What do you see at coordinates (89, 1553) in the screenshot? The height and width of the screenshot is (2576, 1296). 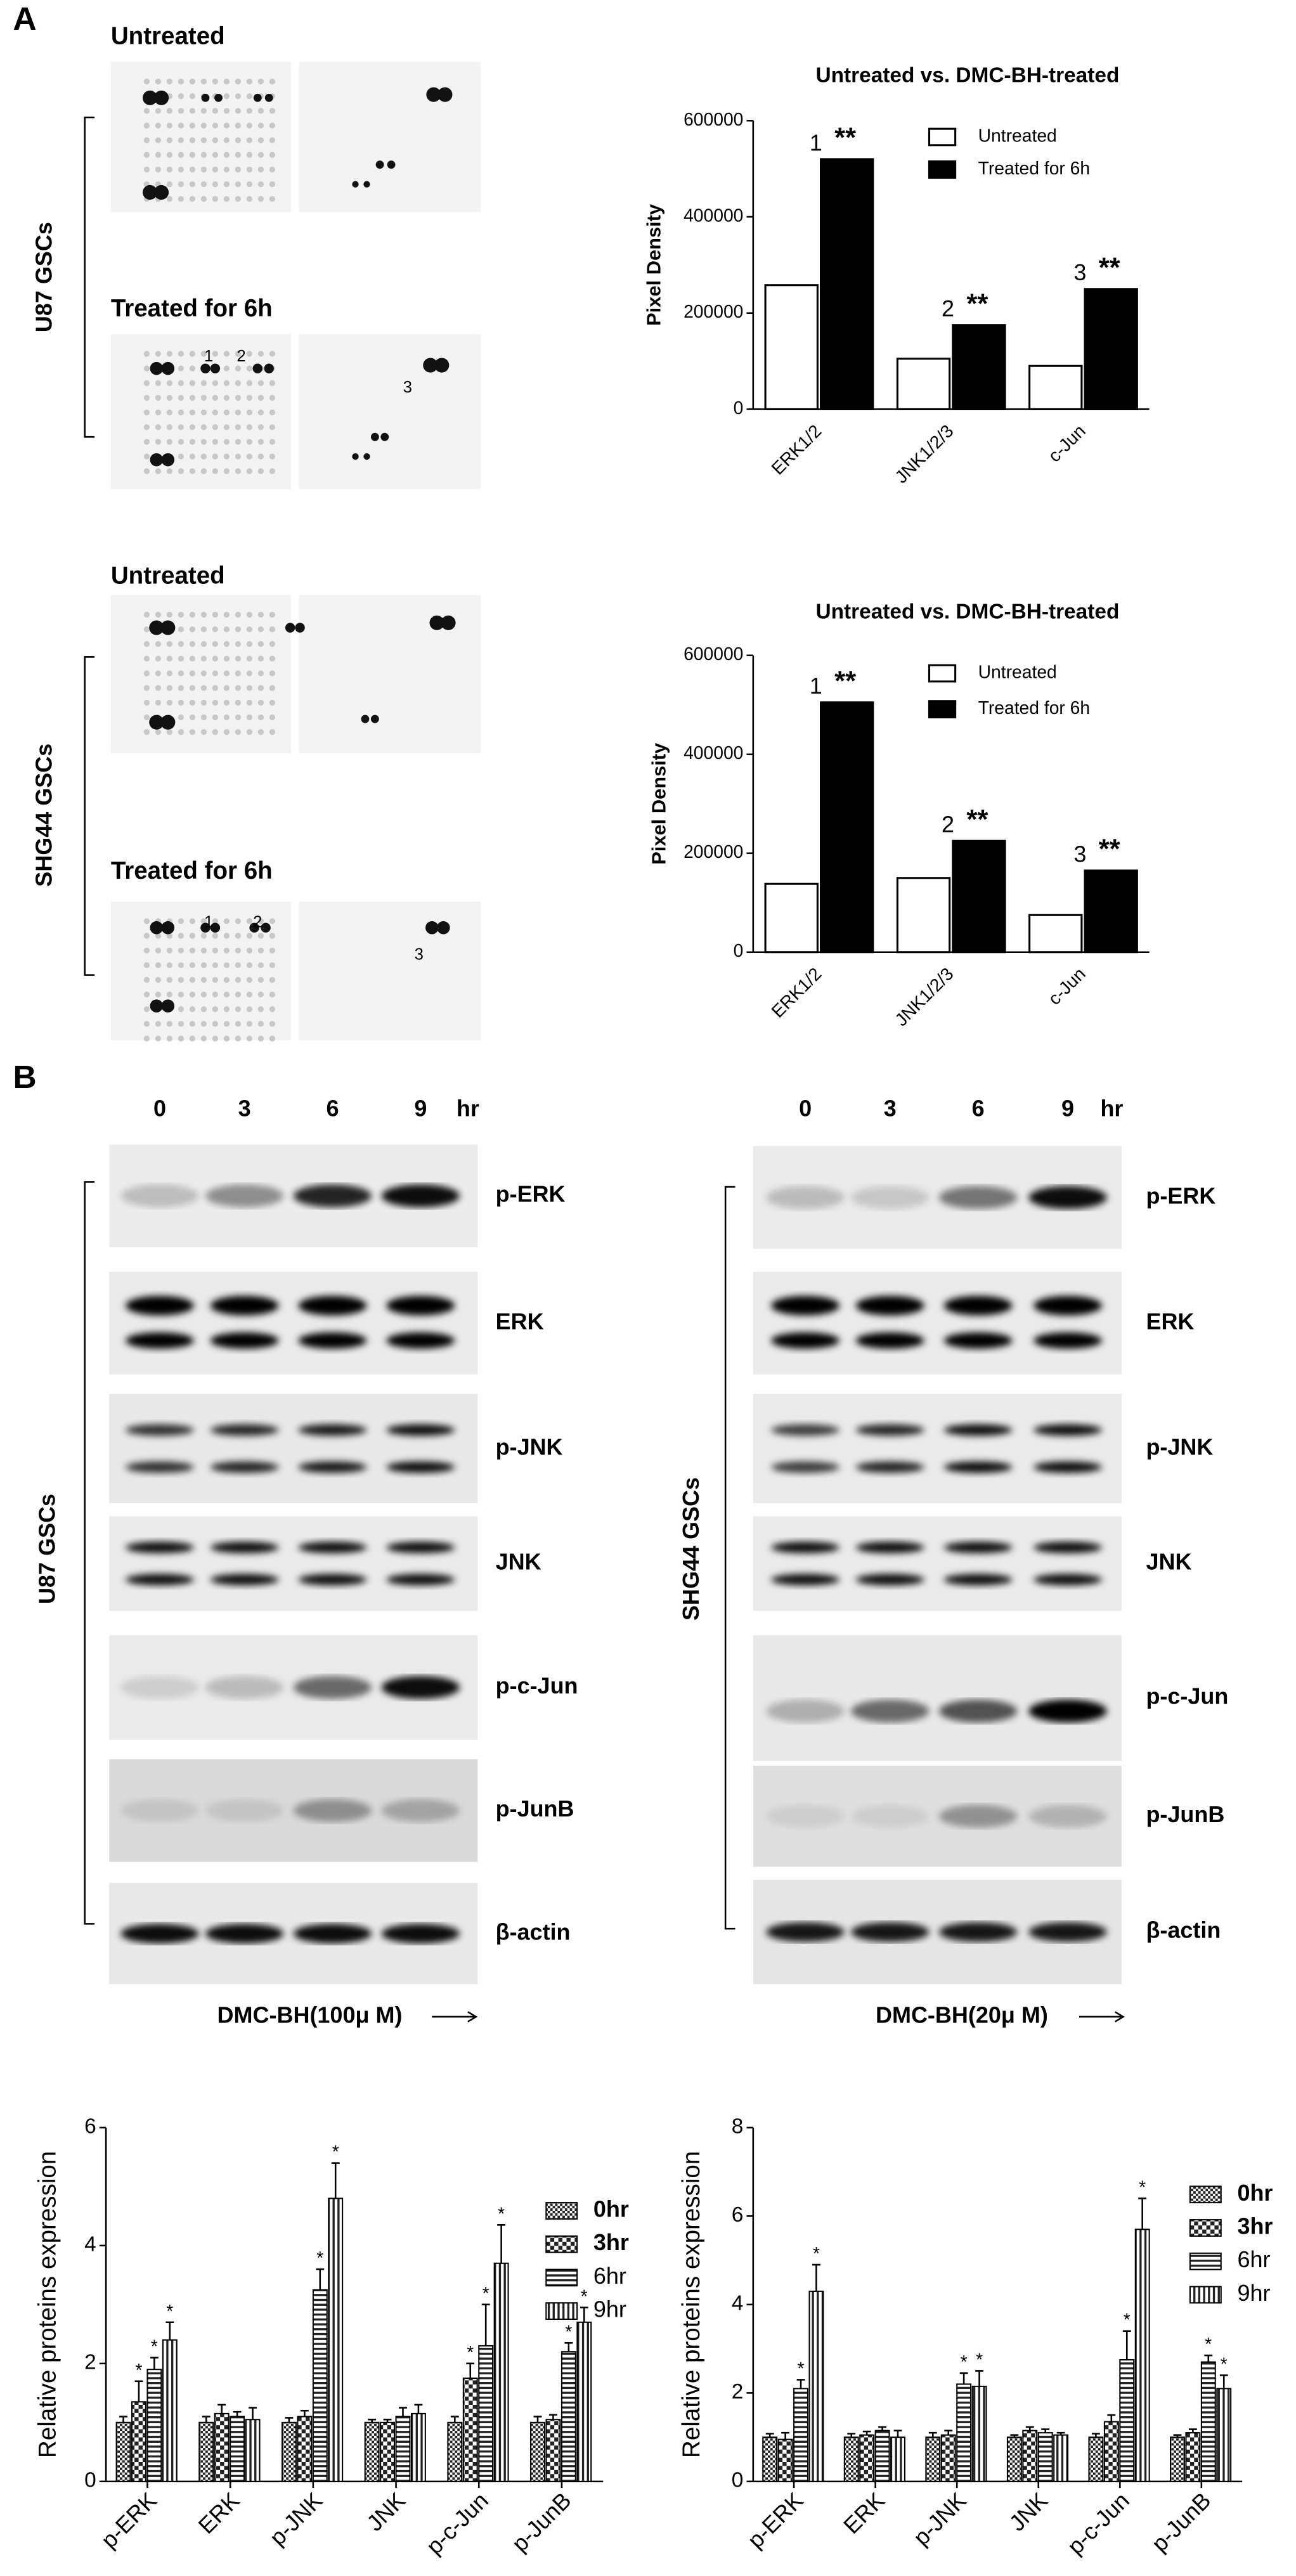 I see `bracket` at bounding box center [89, 1553].